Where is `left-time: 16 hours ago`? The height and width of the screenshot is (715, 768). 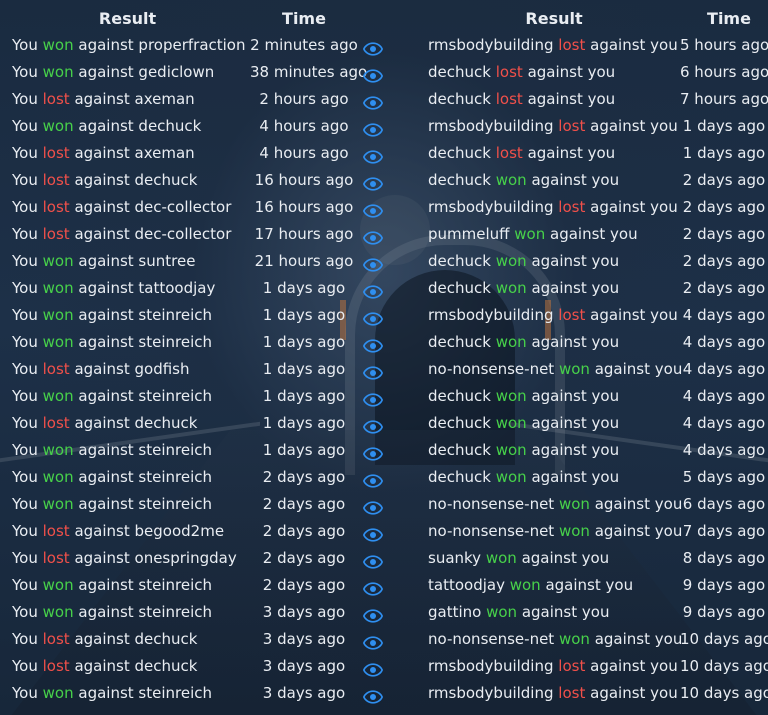
left-time: 16 hours ago is located at coordinates (304, 180).